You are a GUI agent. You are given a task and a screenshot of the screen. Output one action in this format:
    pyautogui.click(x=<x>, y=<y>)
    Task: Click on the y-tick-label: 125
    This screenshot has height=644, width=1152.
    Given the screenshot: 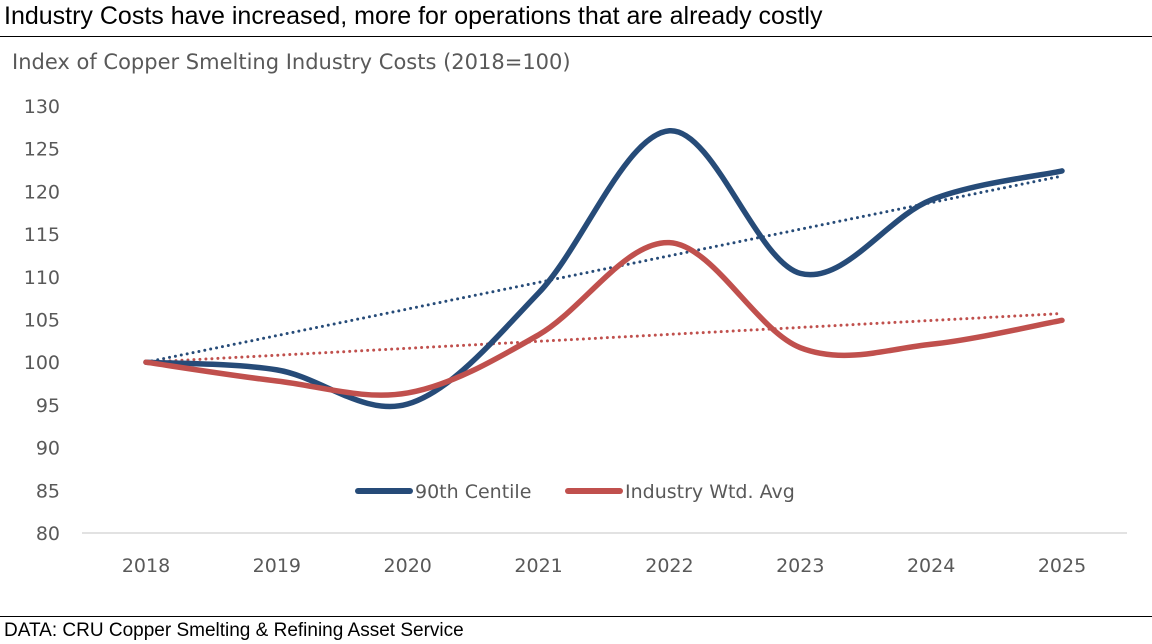 What is the action you would take?
    pyautogui.click(x=42, y=150)
    